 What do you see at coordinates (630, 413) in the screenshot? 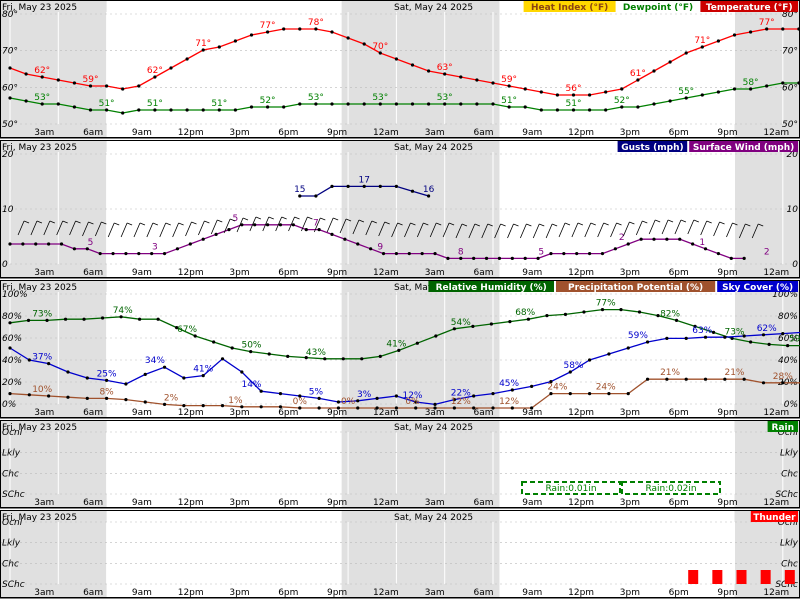
I see `x-tick-label: 3pm` at bounding box center [630, 413].